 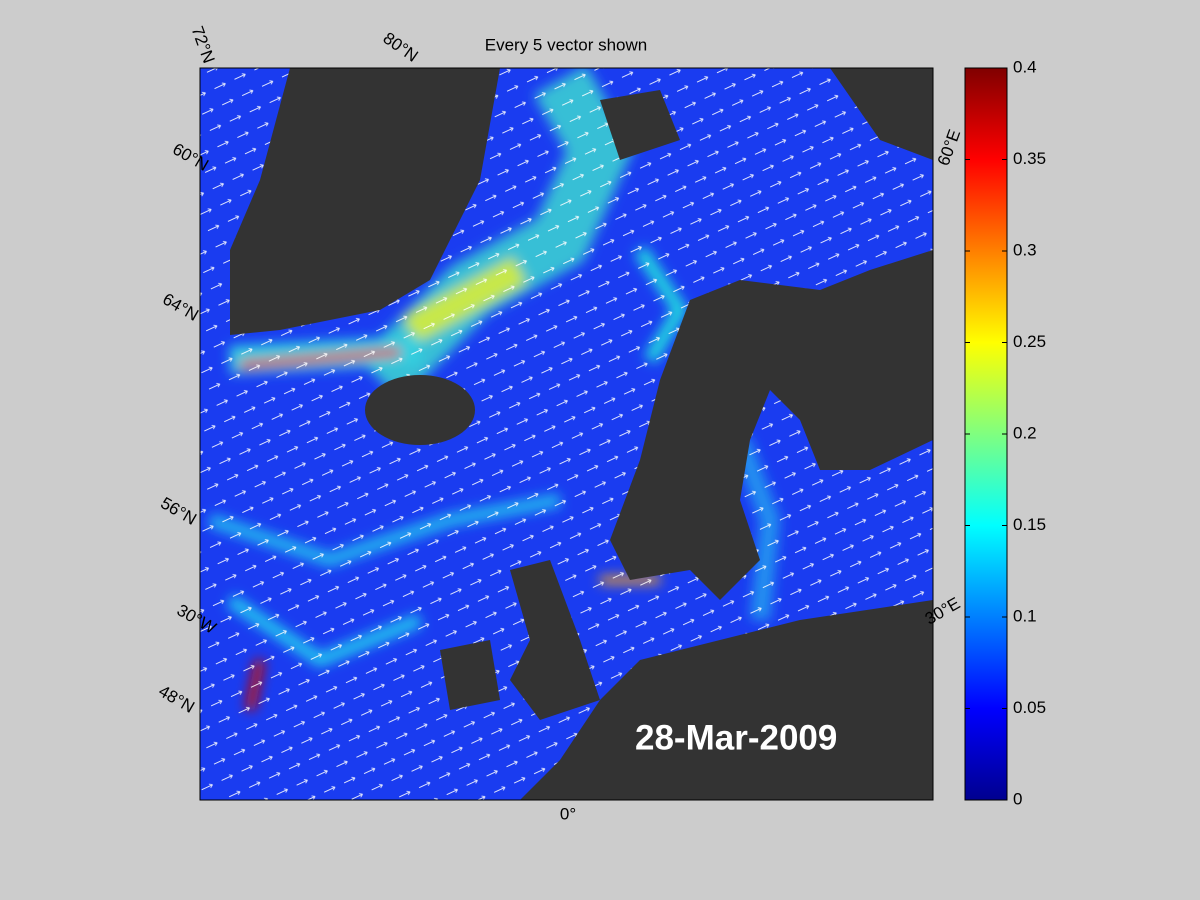 I want to click on colorbar-tick-label: 0.4, so click(x=1025, y=66).